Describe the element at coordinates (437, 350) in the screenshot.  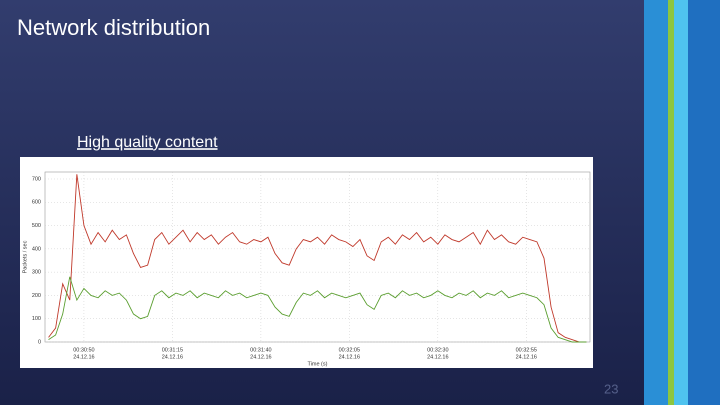
I see `x-tick-label: 00:32:30` at that location.